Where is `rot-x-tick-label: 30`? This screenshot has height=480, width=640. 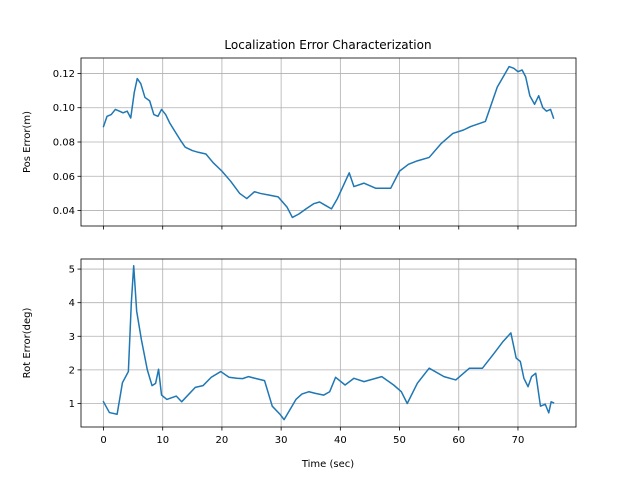
rot-x-tick-label: 30 is located at coordinates (281, 440).